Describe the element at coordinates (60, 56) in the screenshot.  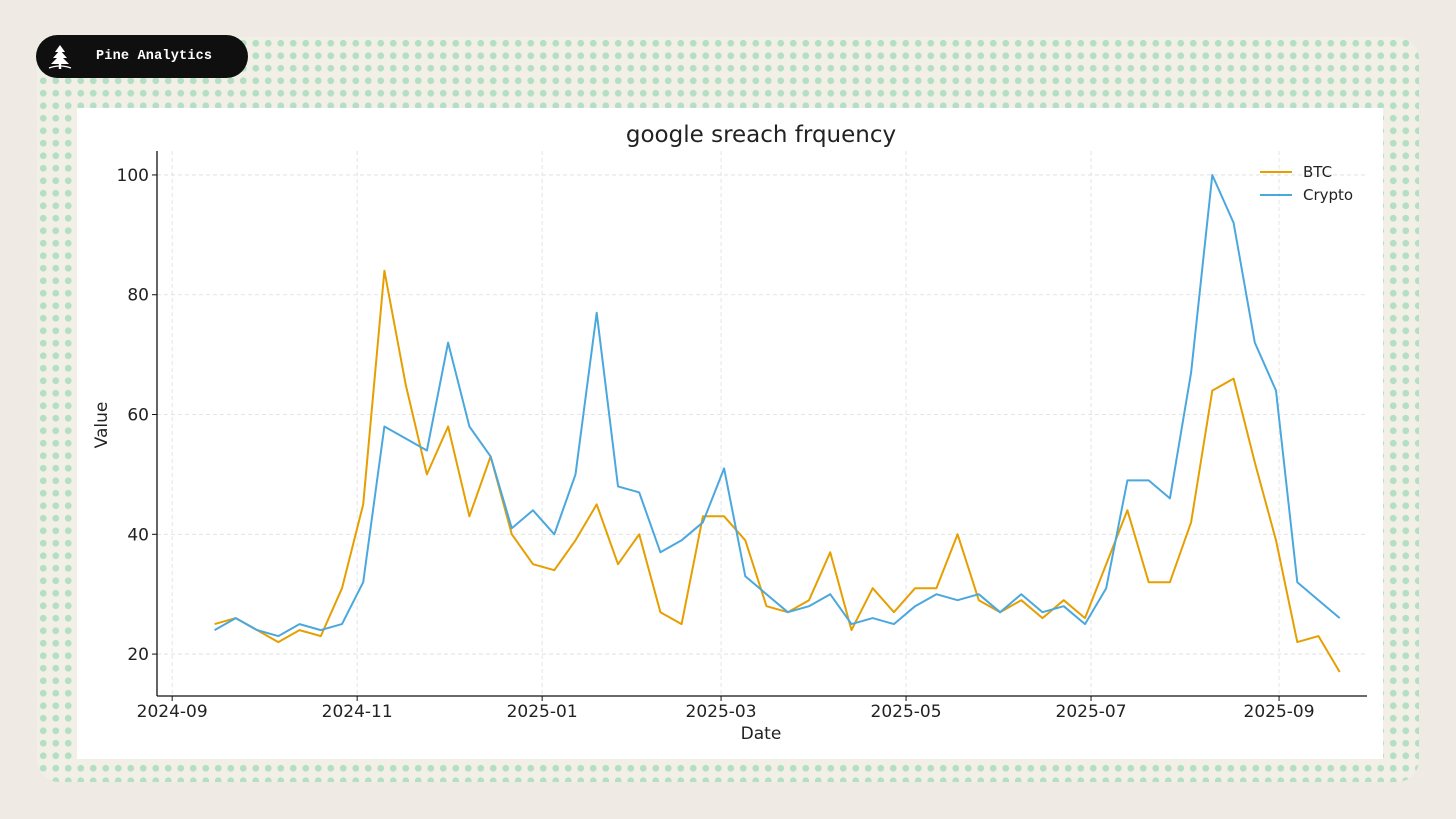
I see `pine-tree-icon` at that location.